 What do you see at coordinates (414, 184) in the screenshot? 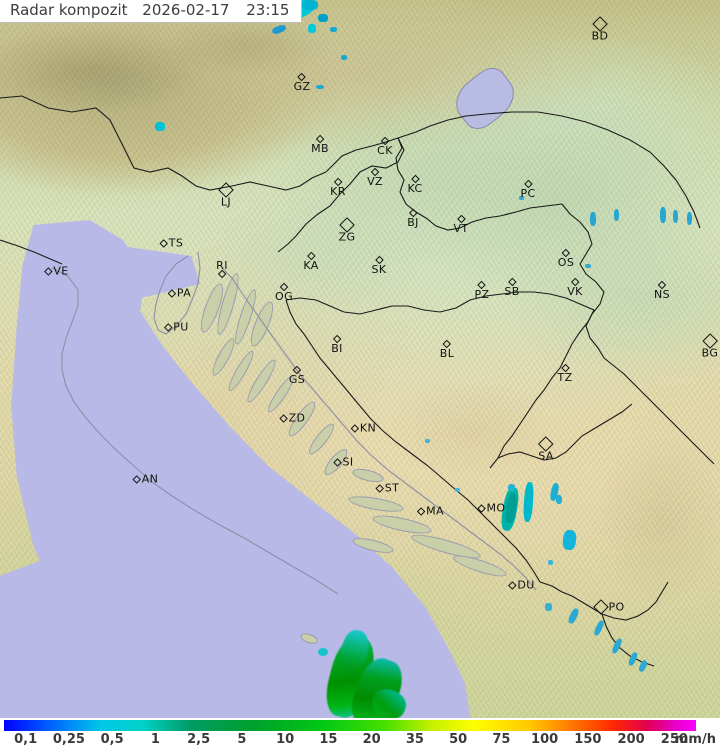
I see `city-marker-kc: KC` at bounding box center [414, 184].